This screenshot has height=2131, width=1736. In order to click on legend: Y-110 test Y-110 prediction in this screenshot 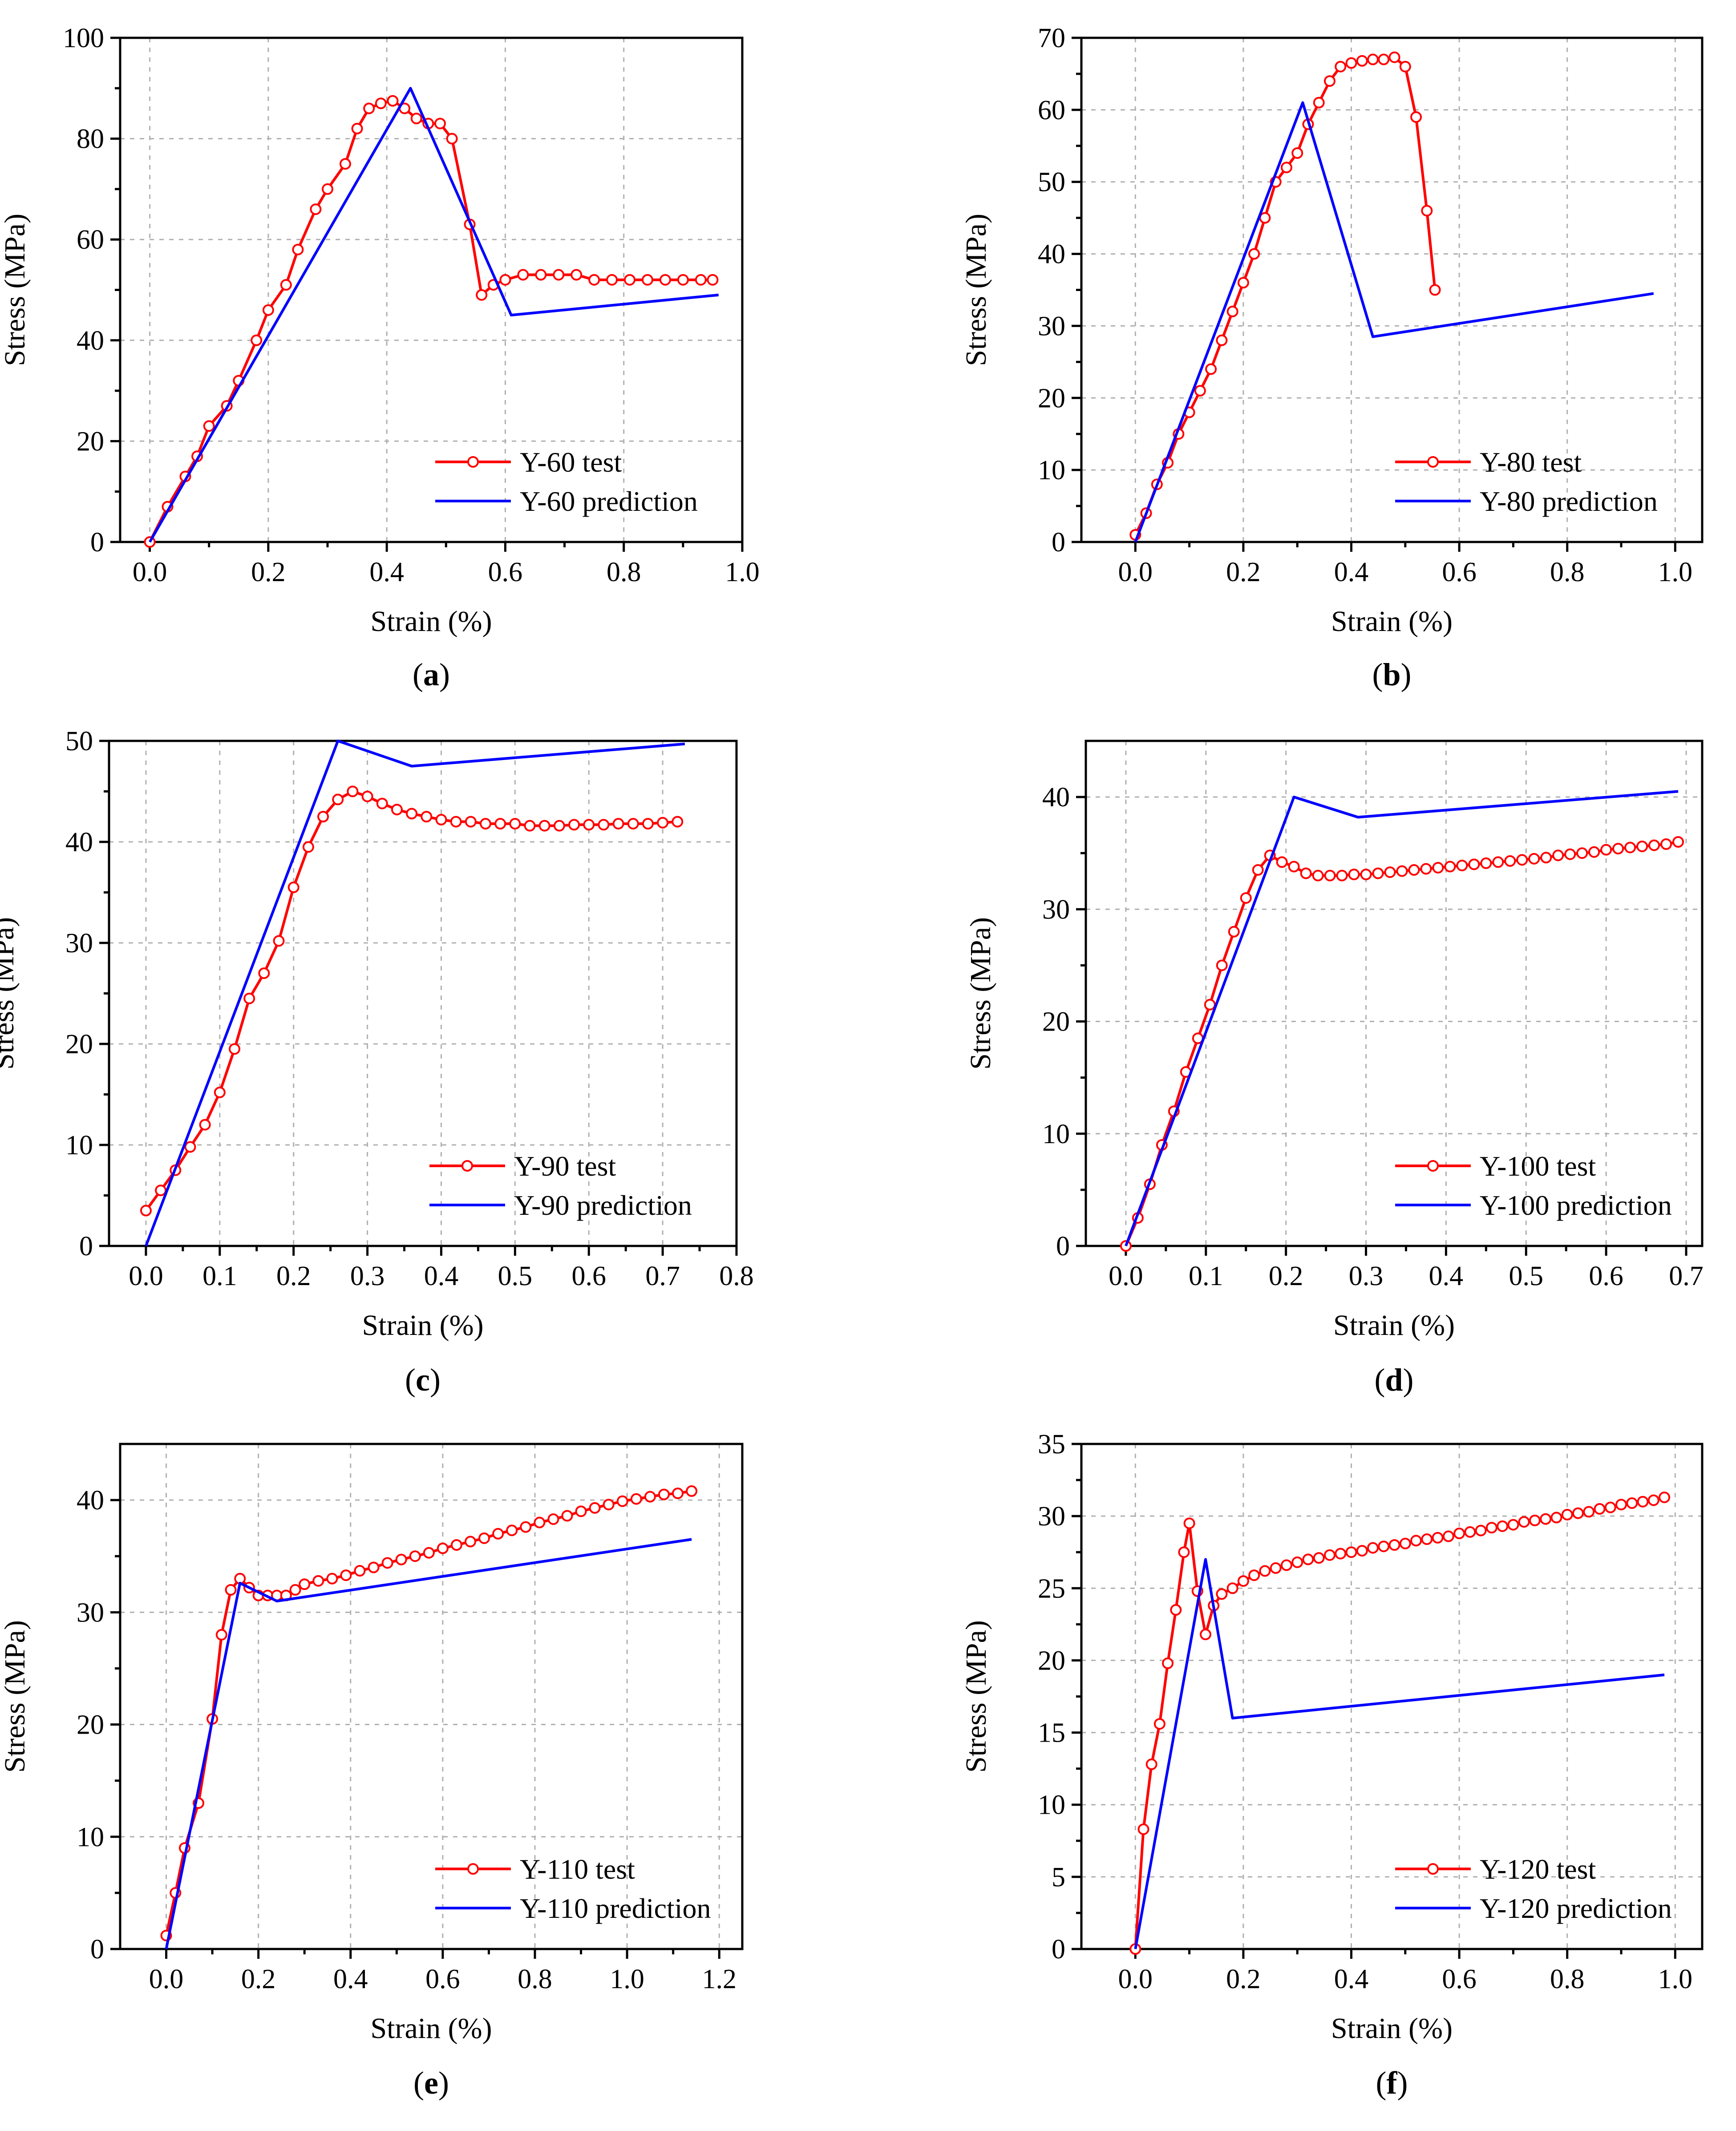, I will do `click(573, 1888)`.